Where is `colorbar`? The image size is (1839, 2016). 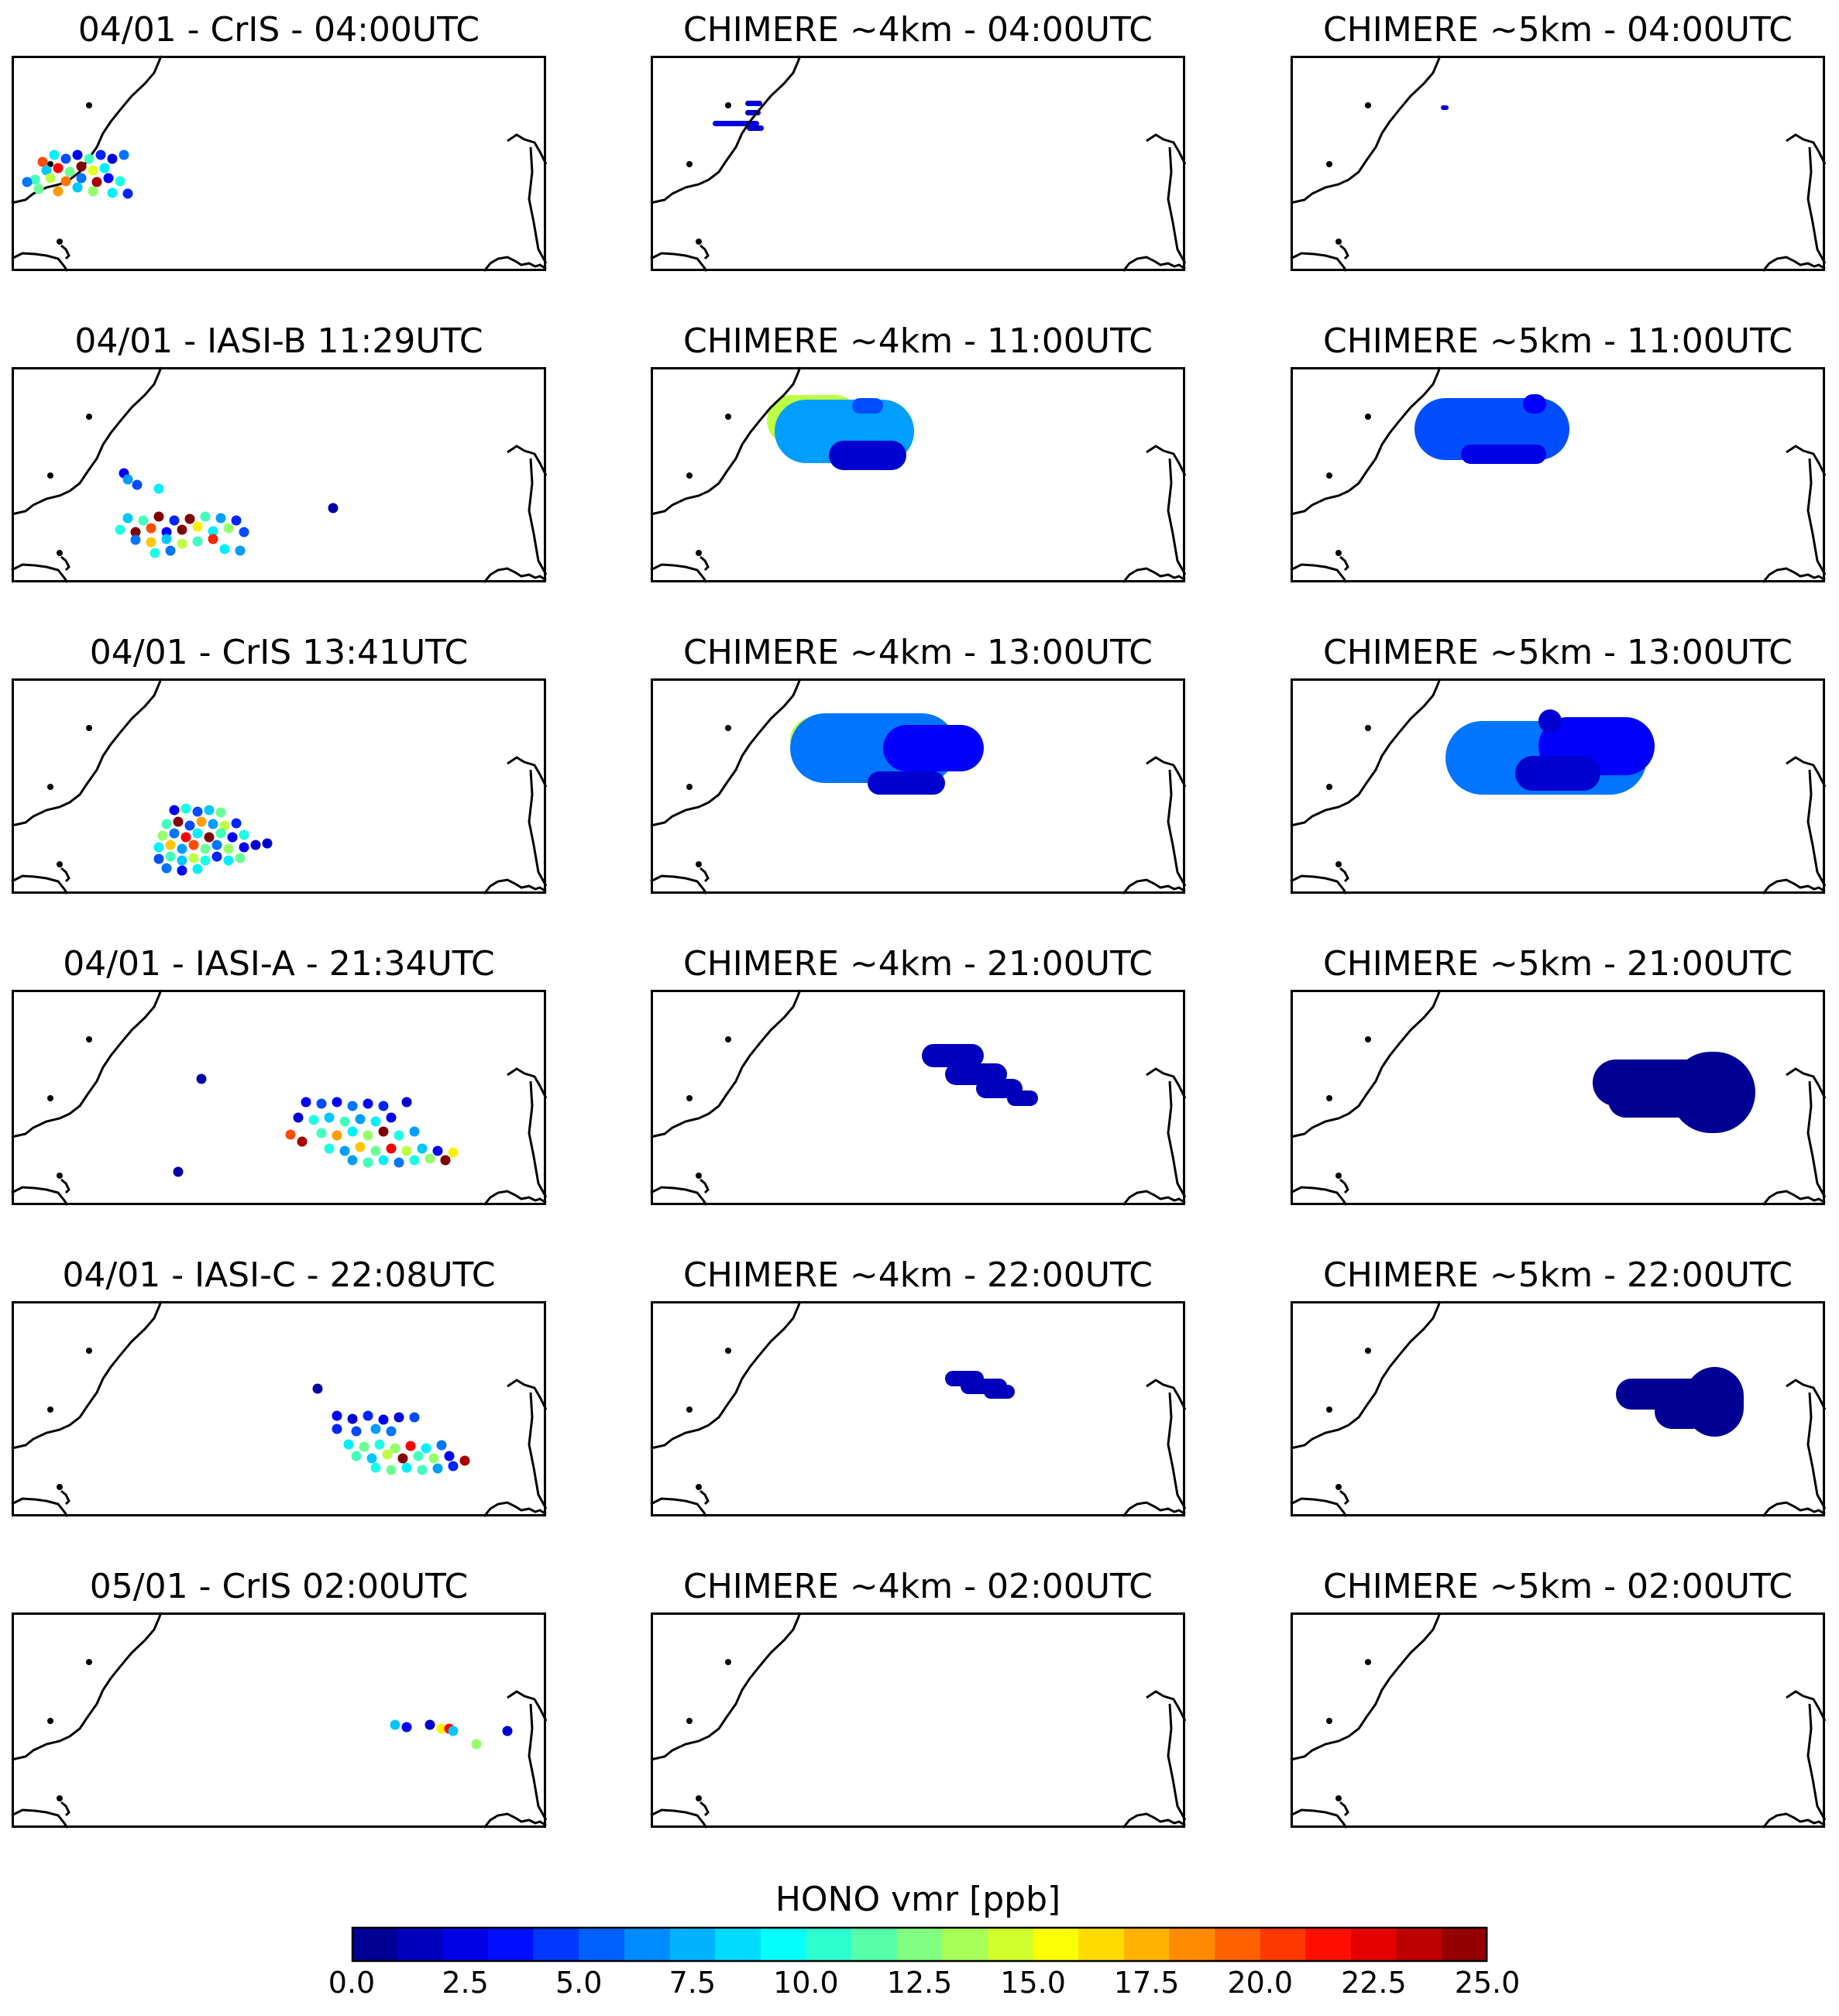 colorbar is located at coordinates (919, 1944).